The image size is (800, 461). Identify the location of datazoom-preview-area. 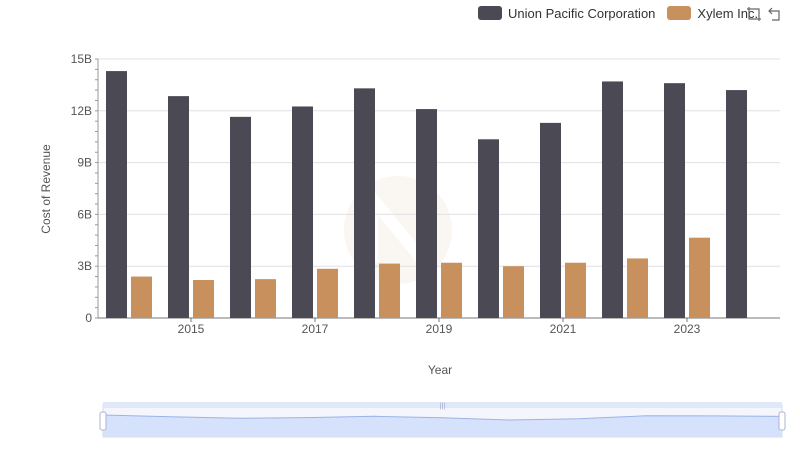
(442, 426).